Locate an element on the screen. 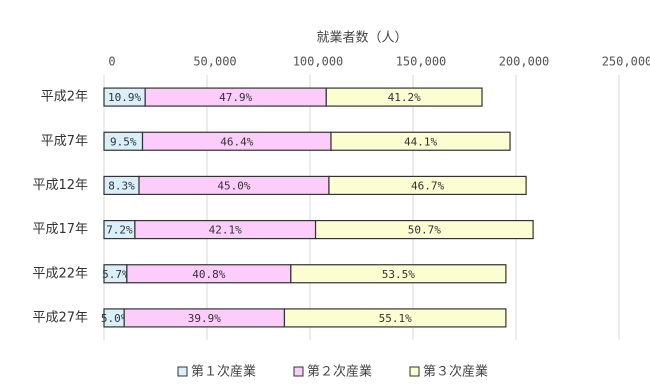 The image size is (650, 390). legend-label: 第３次産業 is located at coordinates (455, 372).